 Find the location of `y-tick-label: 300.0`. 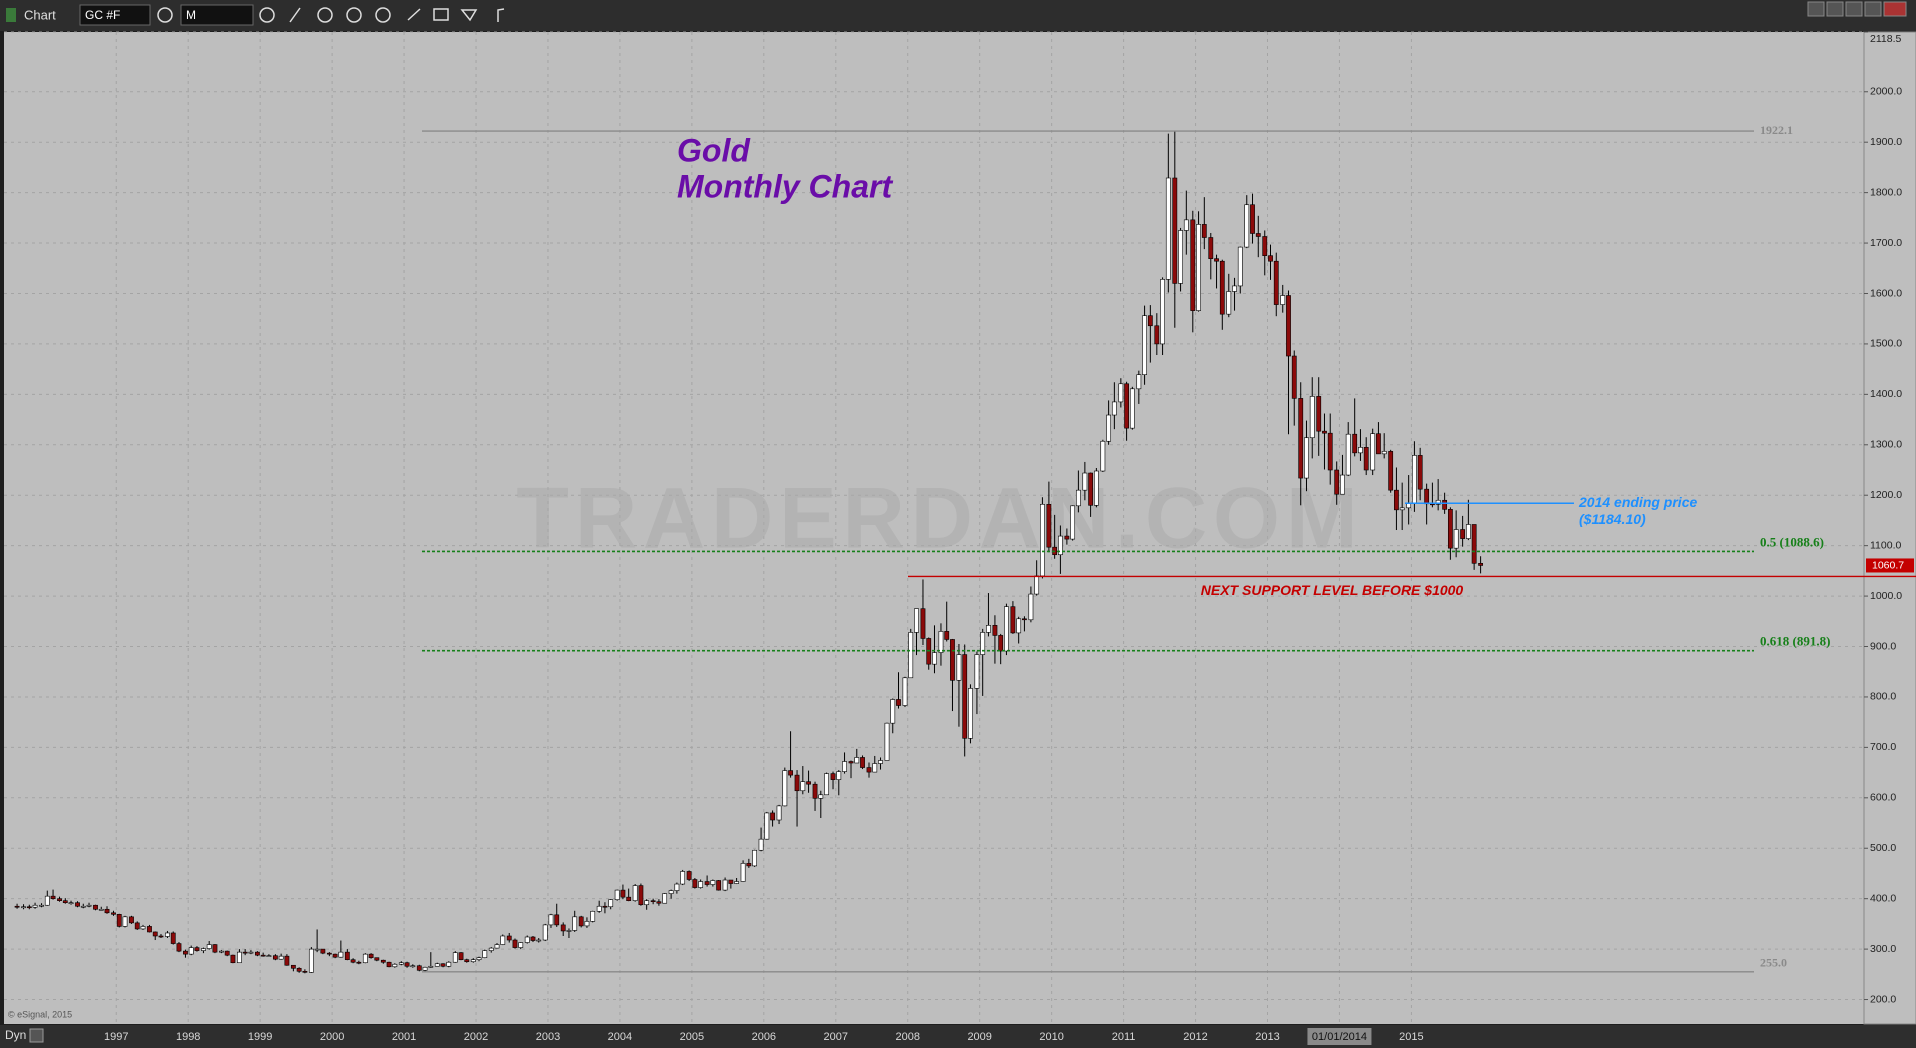

y-tick-label: 300.0 is located at coordinates (1883, 949).